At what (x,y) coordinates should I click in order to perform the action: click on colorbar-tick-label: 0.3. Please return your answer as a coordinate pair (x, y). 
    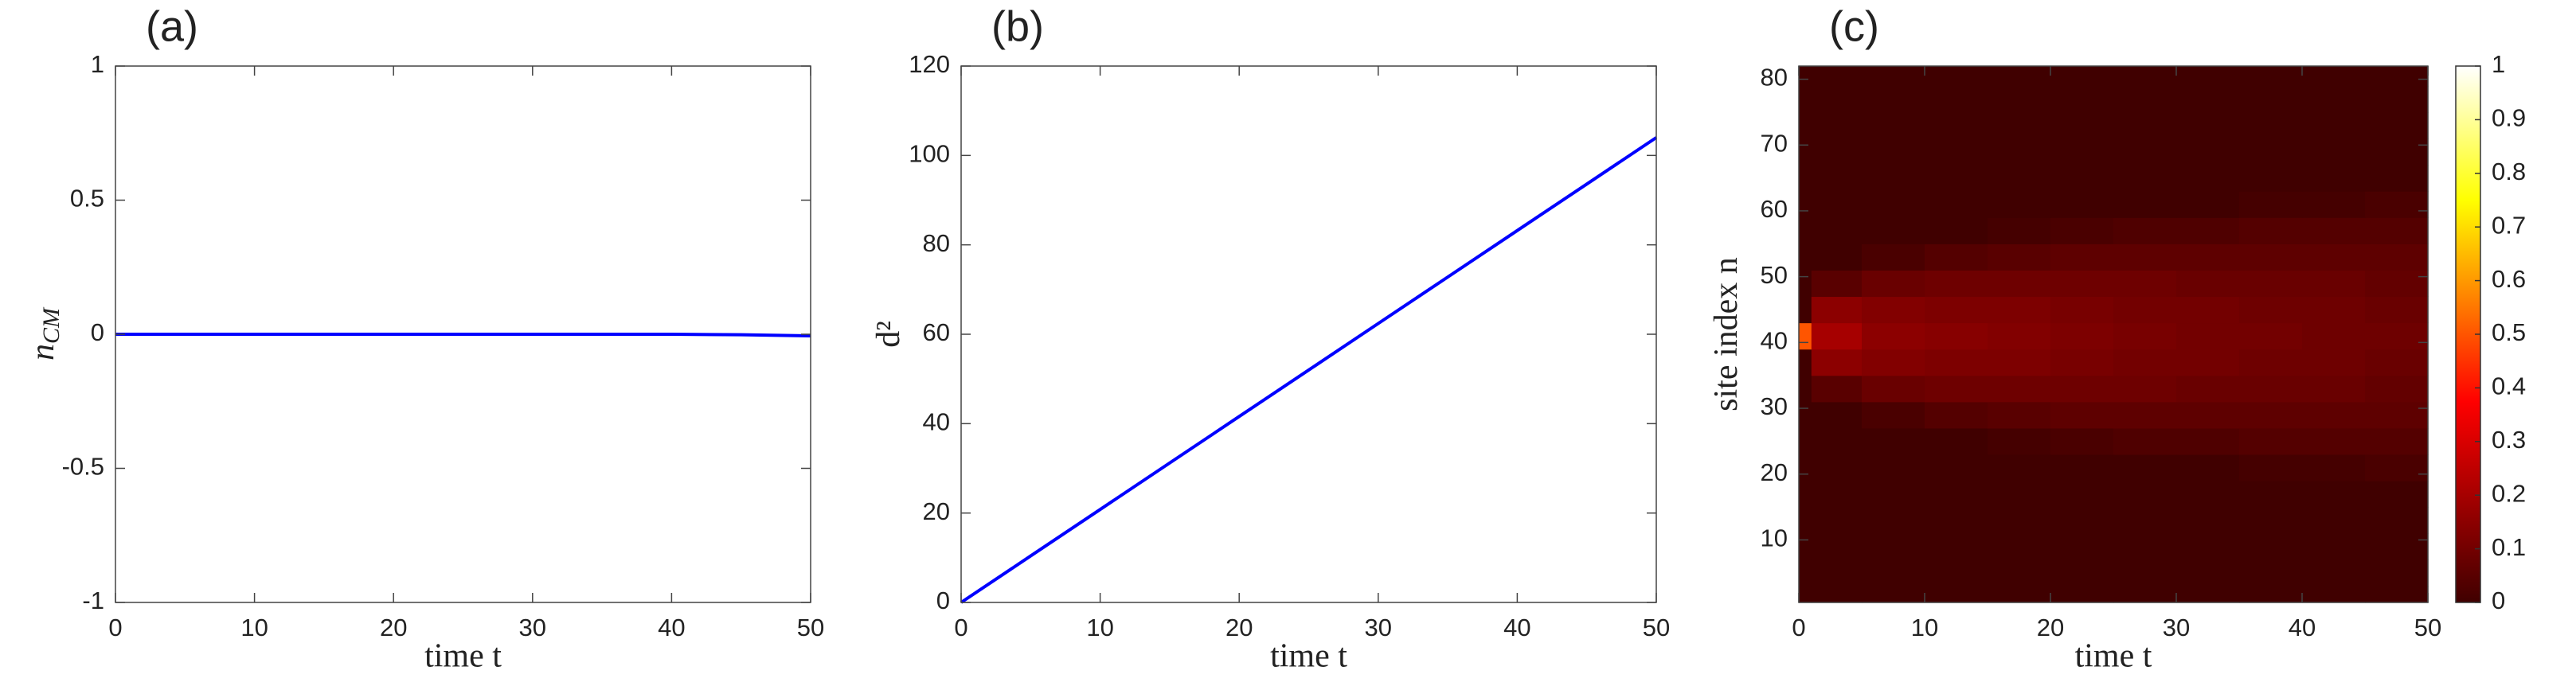
    Looking at the image, I should click on (2509, 440).